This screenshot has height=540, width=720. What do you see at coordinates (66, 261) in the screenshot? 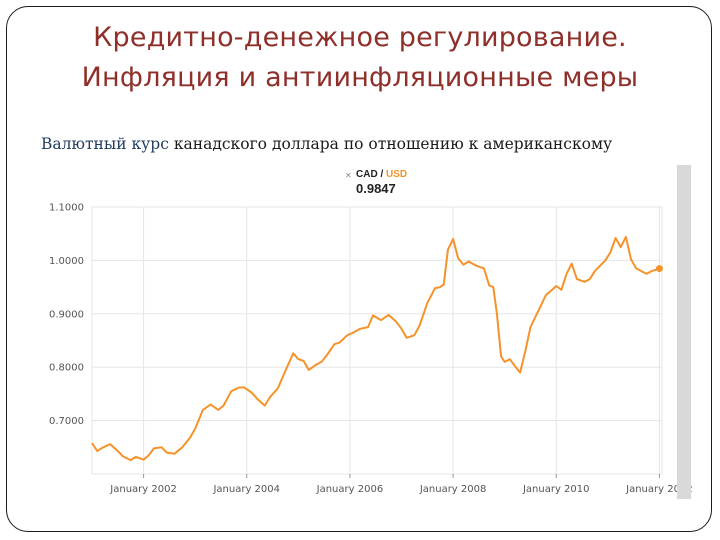
I see `y-tick-label: 1.0000` at bounding box center [66, 261].